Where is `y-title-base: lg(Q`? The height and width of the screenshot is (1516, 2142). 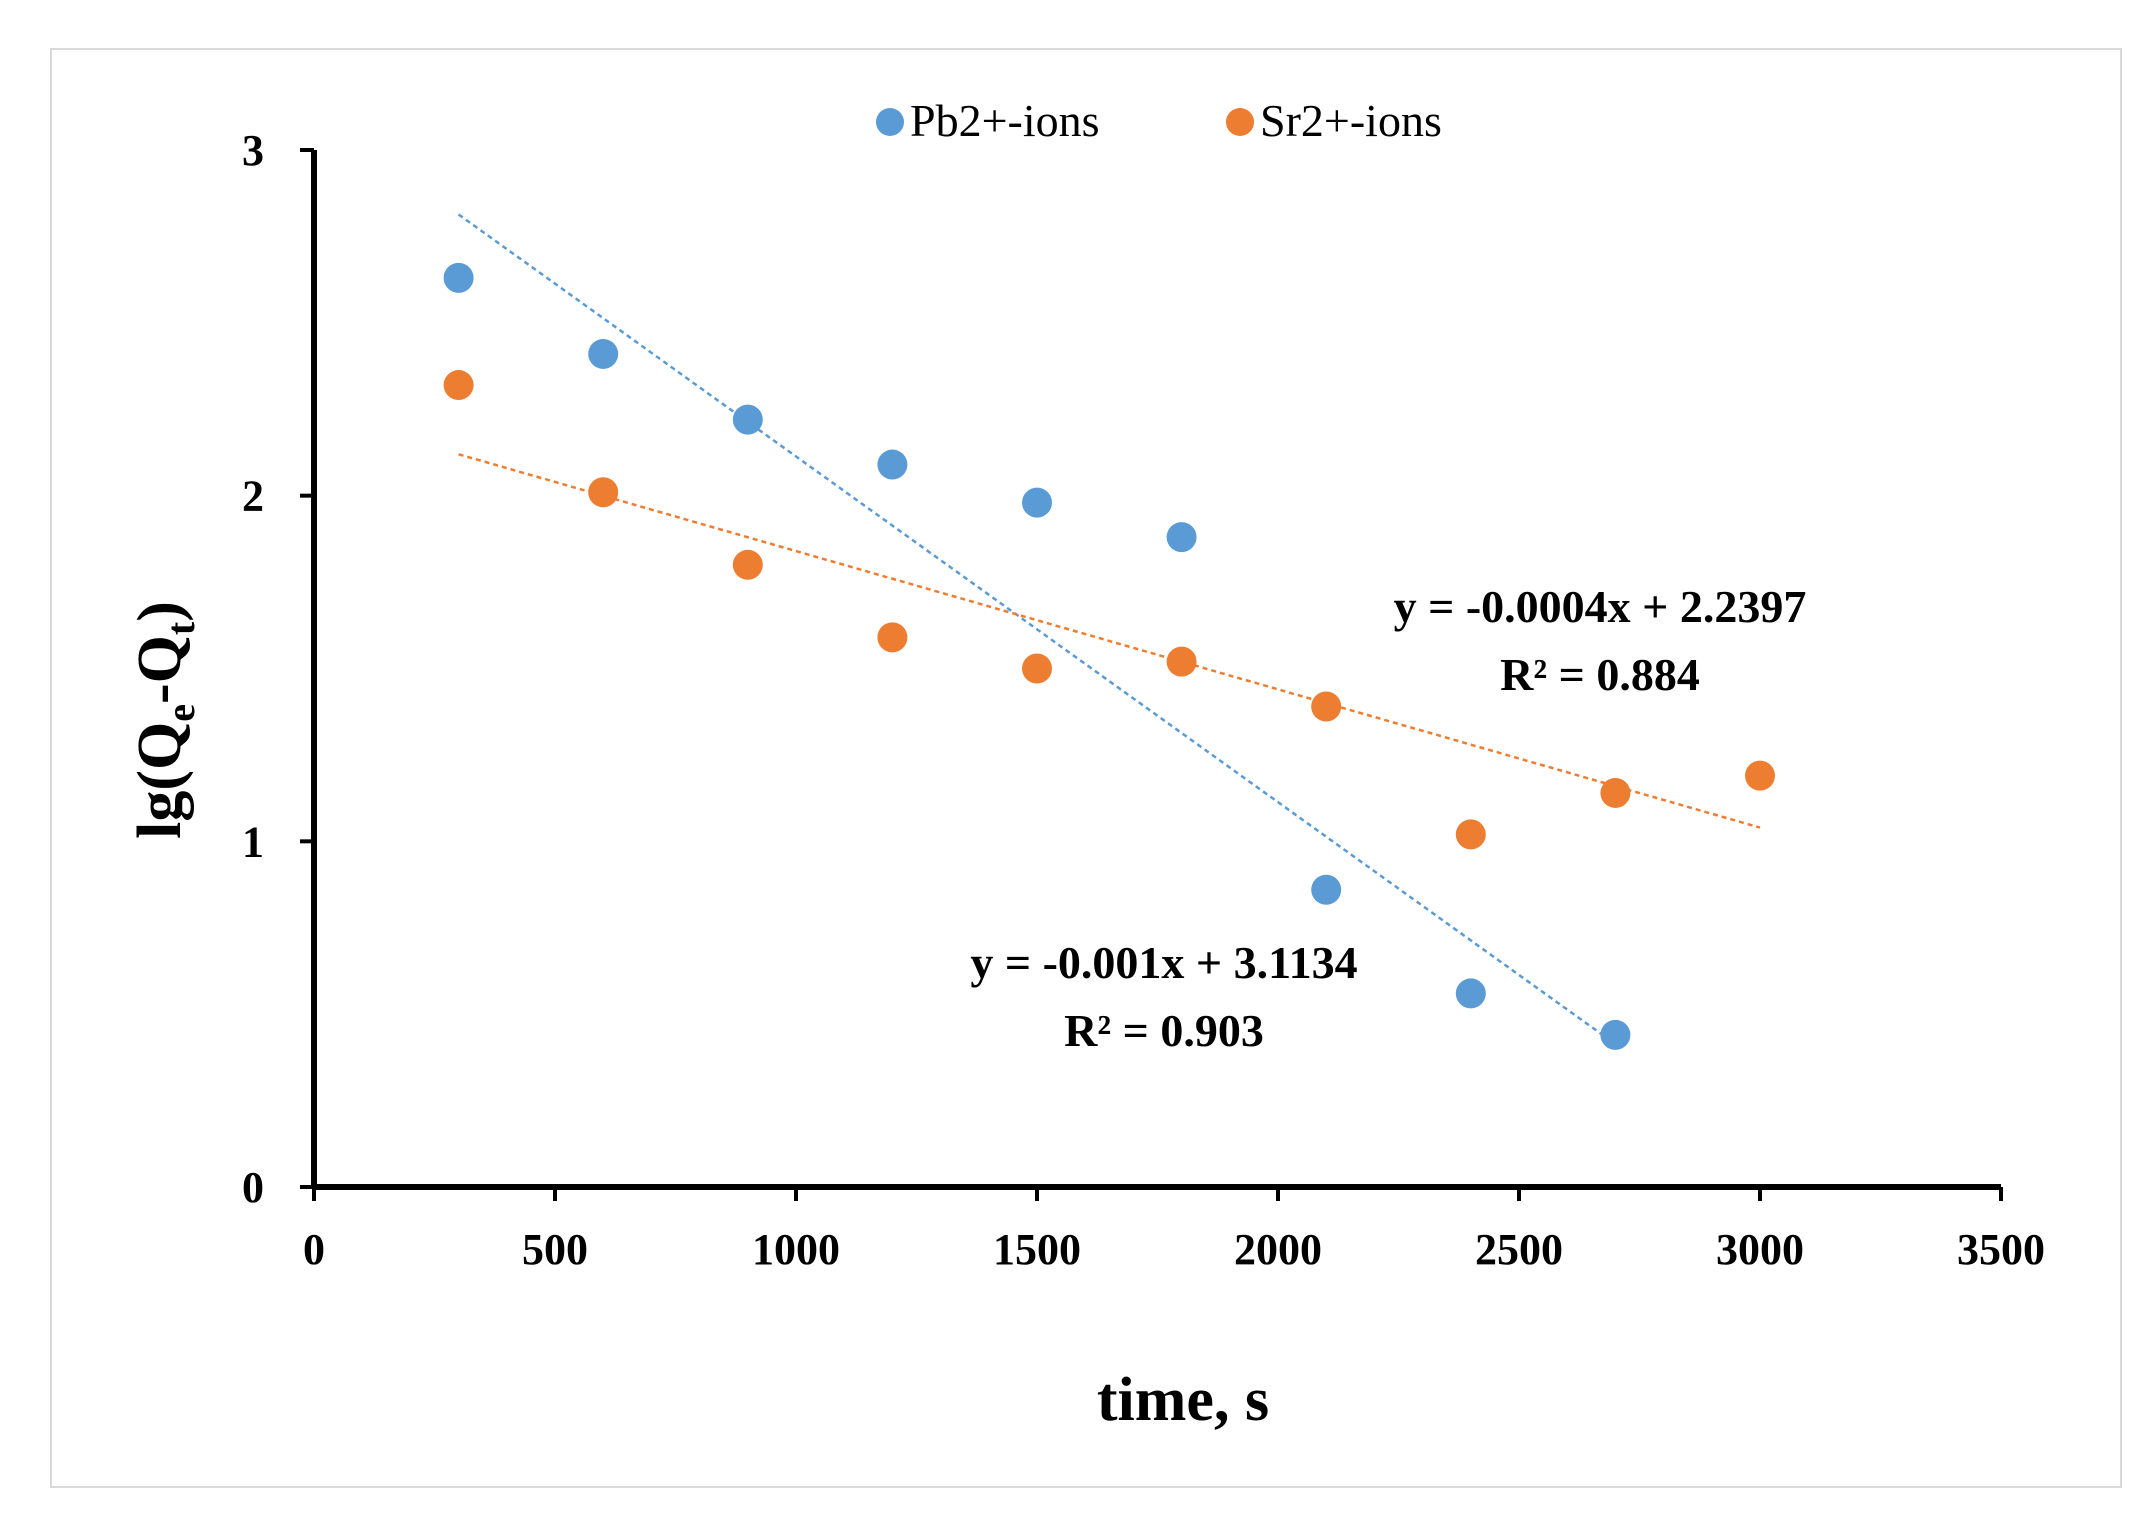 y-title-base: lg(Q is located at coordinates (160, 780).